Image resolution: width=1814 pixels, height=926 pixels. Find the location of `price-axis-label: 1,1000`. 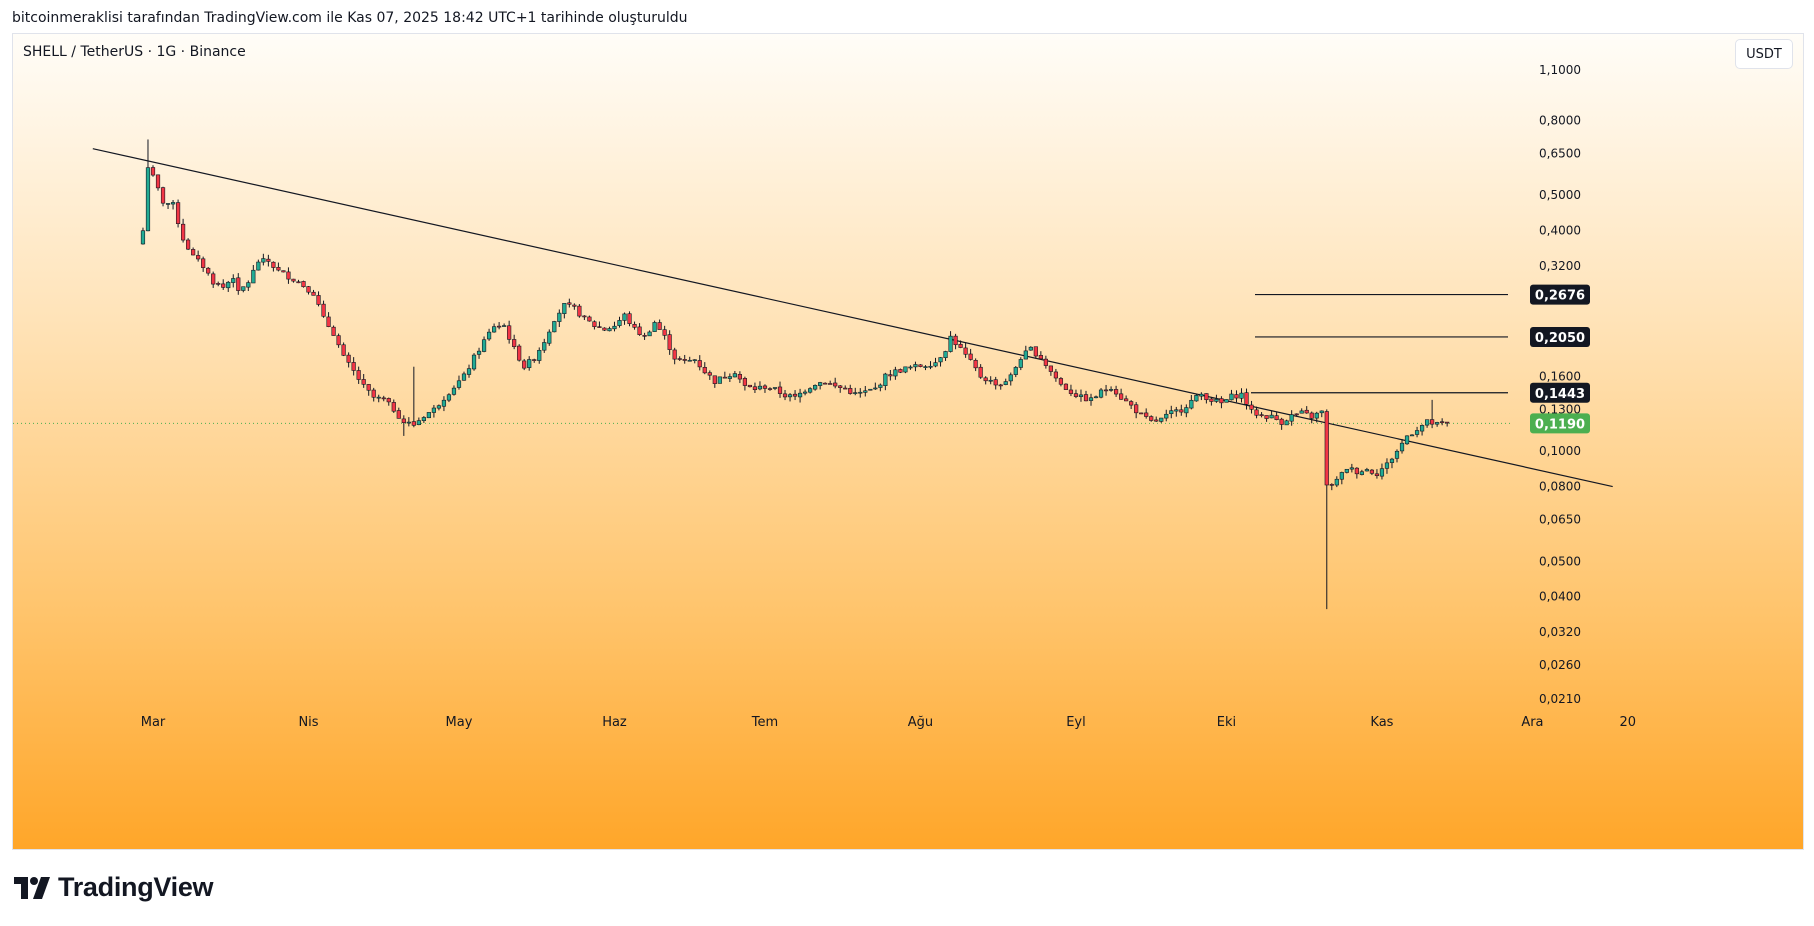

price-axis-label: 1,1000 is located at coordinates (1560, 70).